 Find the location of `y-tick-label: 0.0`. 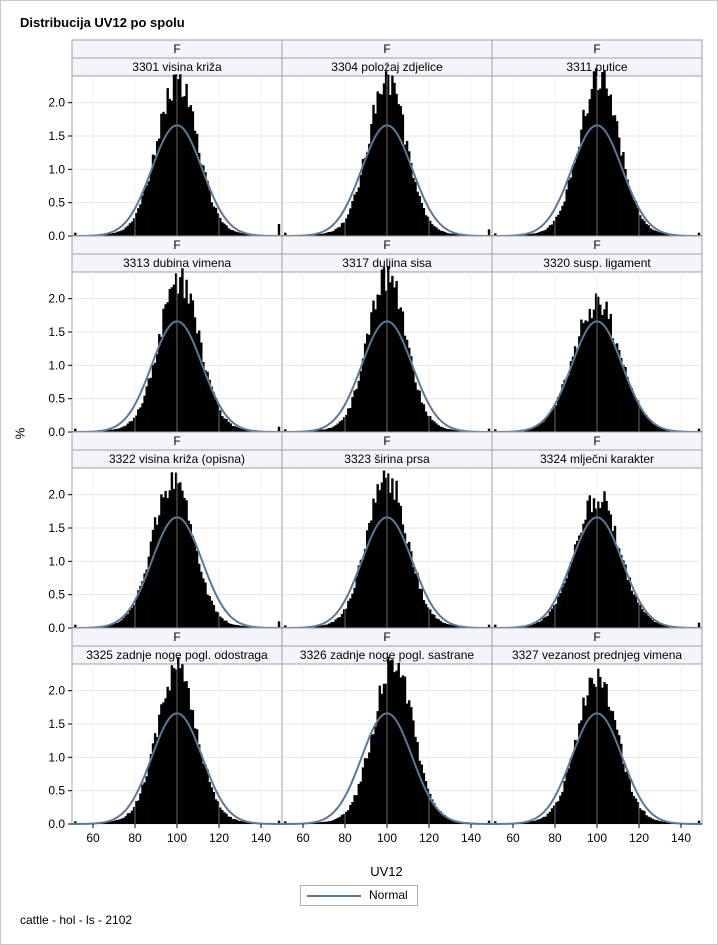

y-tick-label: 0.0 is located at coordinates (56, 432).